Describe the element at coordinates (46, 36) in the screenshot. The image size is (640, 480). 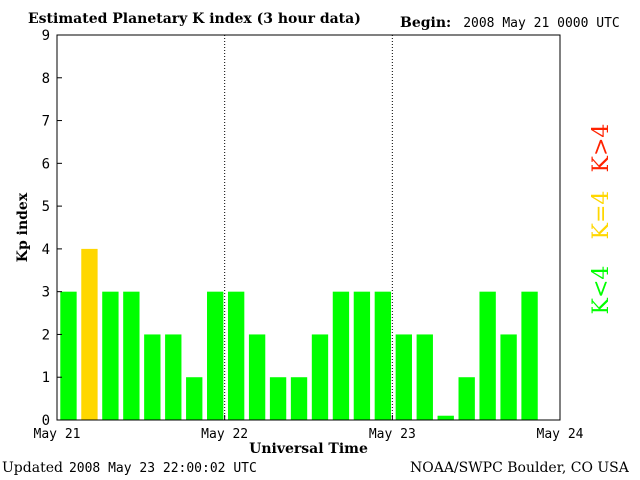
I see `y-tick-label: 9` at that location.